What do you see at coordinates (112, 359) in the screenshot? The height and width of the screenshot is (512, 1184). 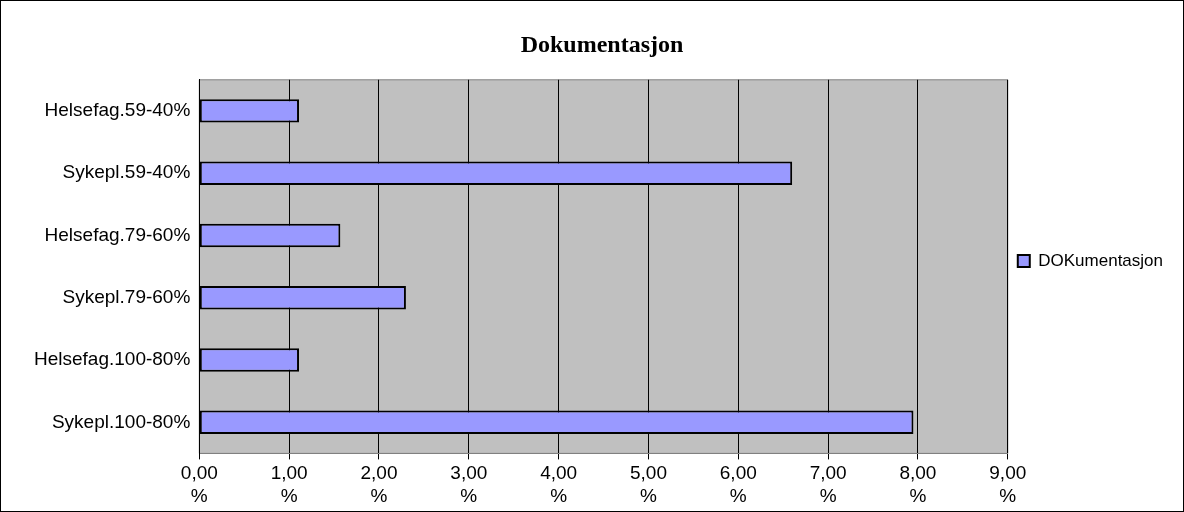 I see `y-tick-label: Helsefag.100-80%` at bounding box center [112, 359].